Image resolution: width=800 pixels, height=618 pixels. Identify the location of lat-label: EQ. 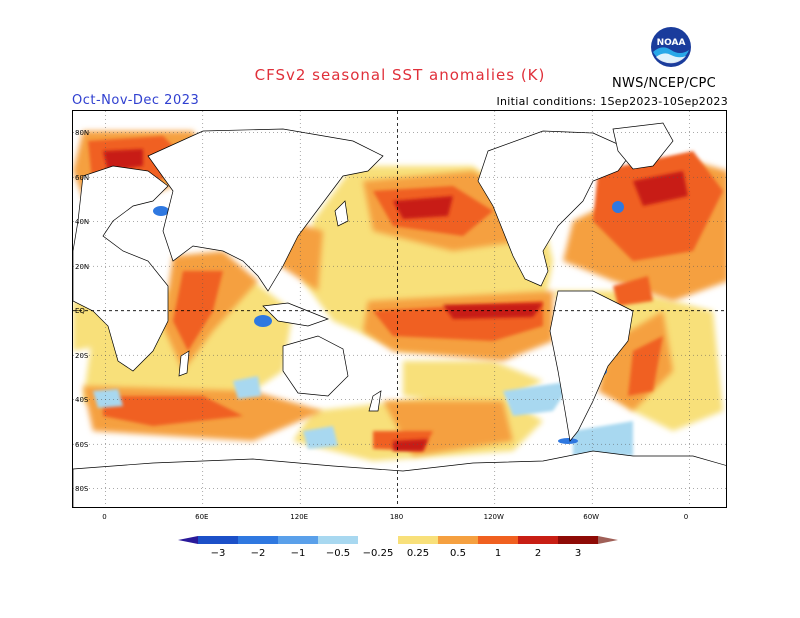
(80, 311).